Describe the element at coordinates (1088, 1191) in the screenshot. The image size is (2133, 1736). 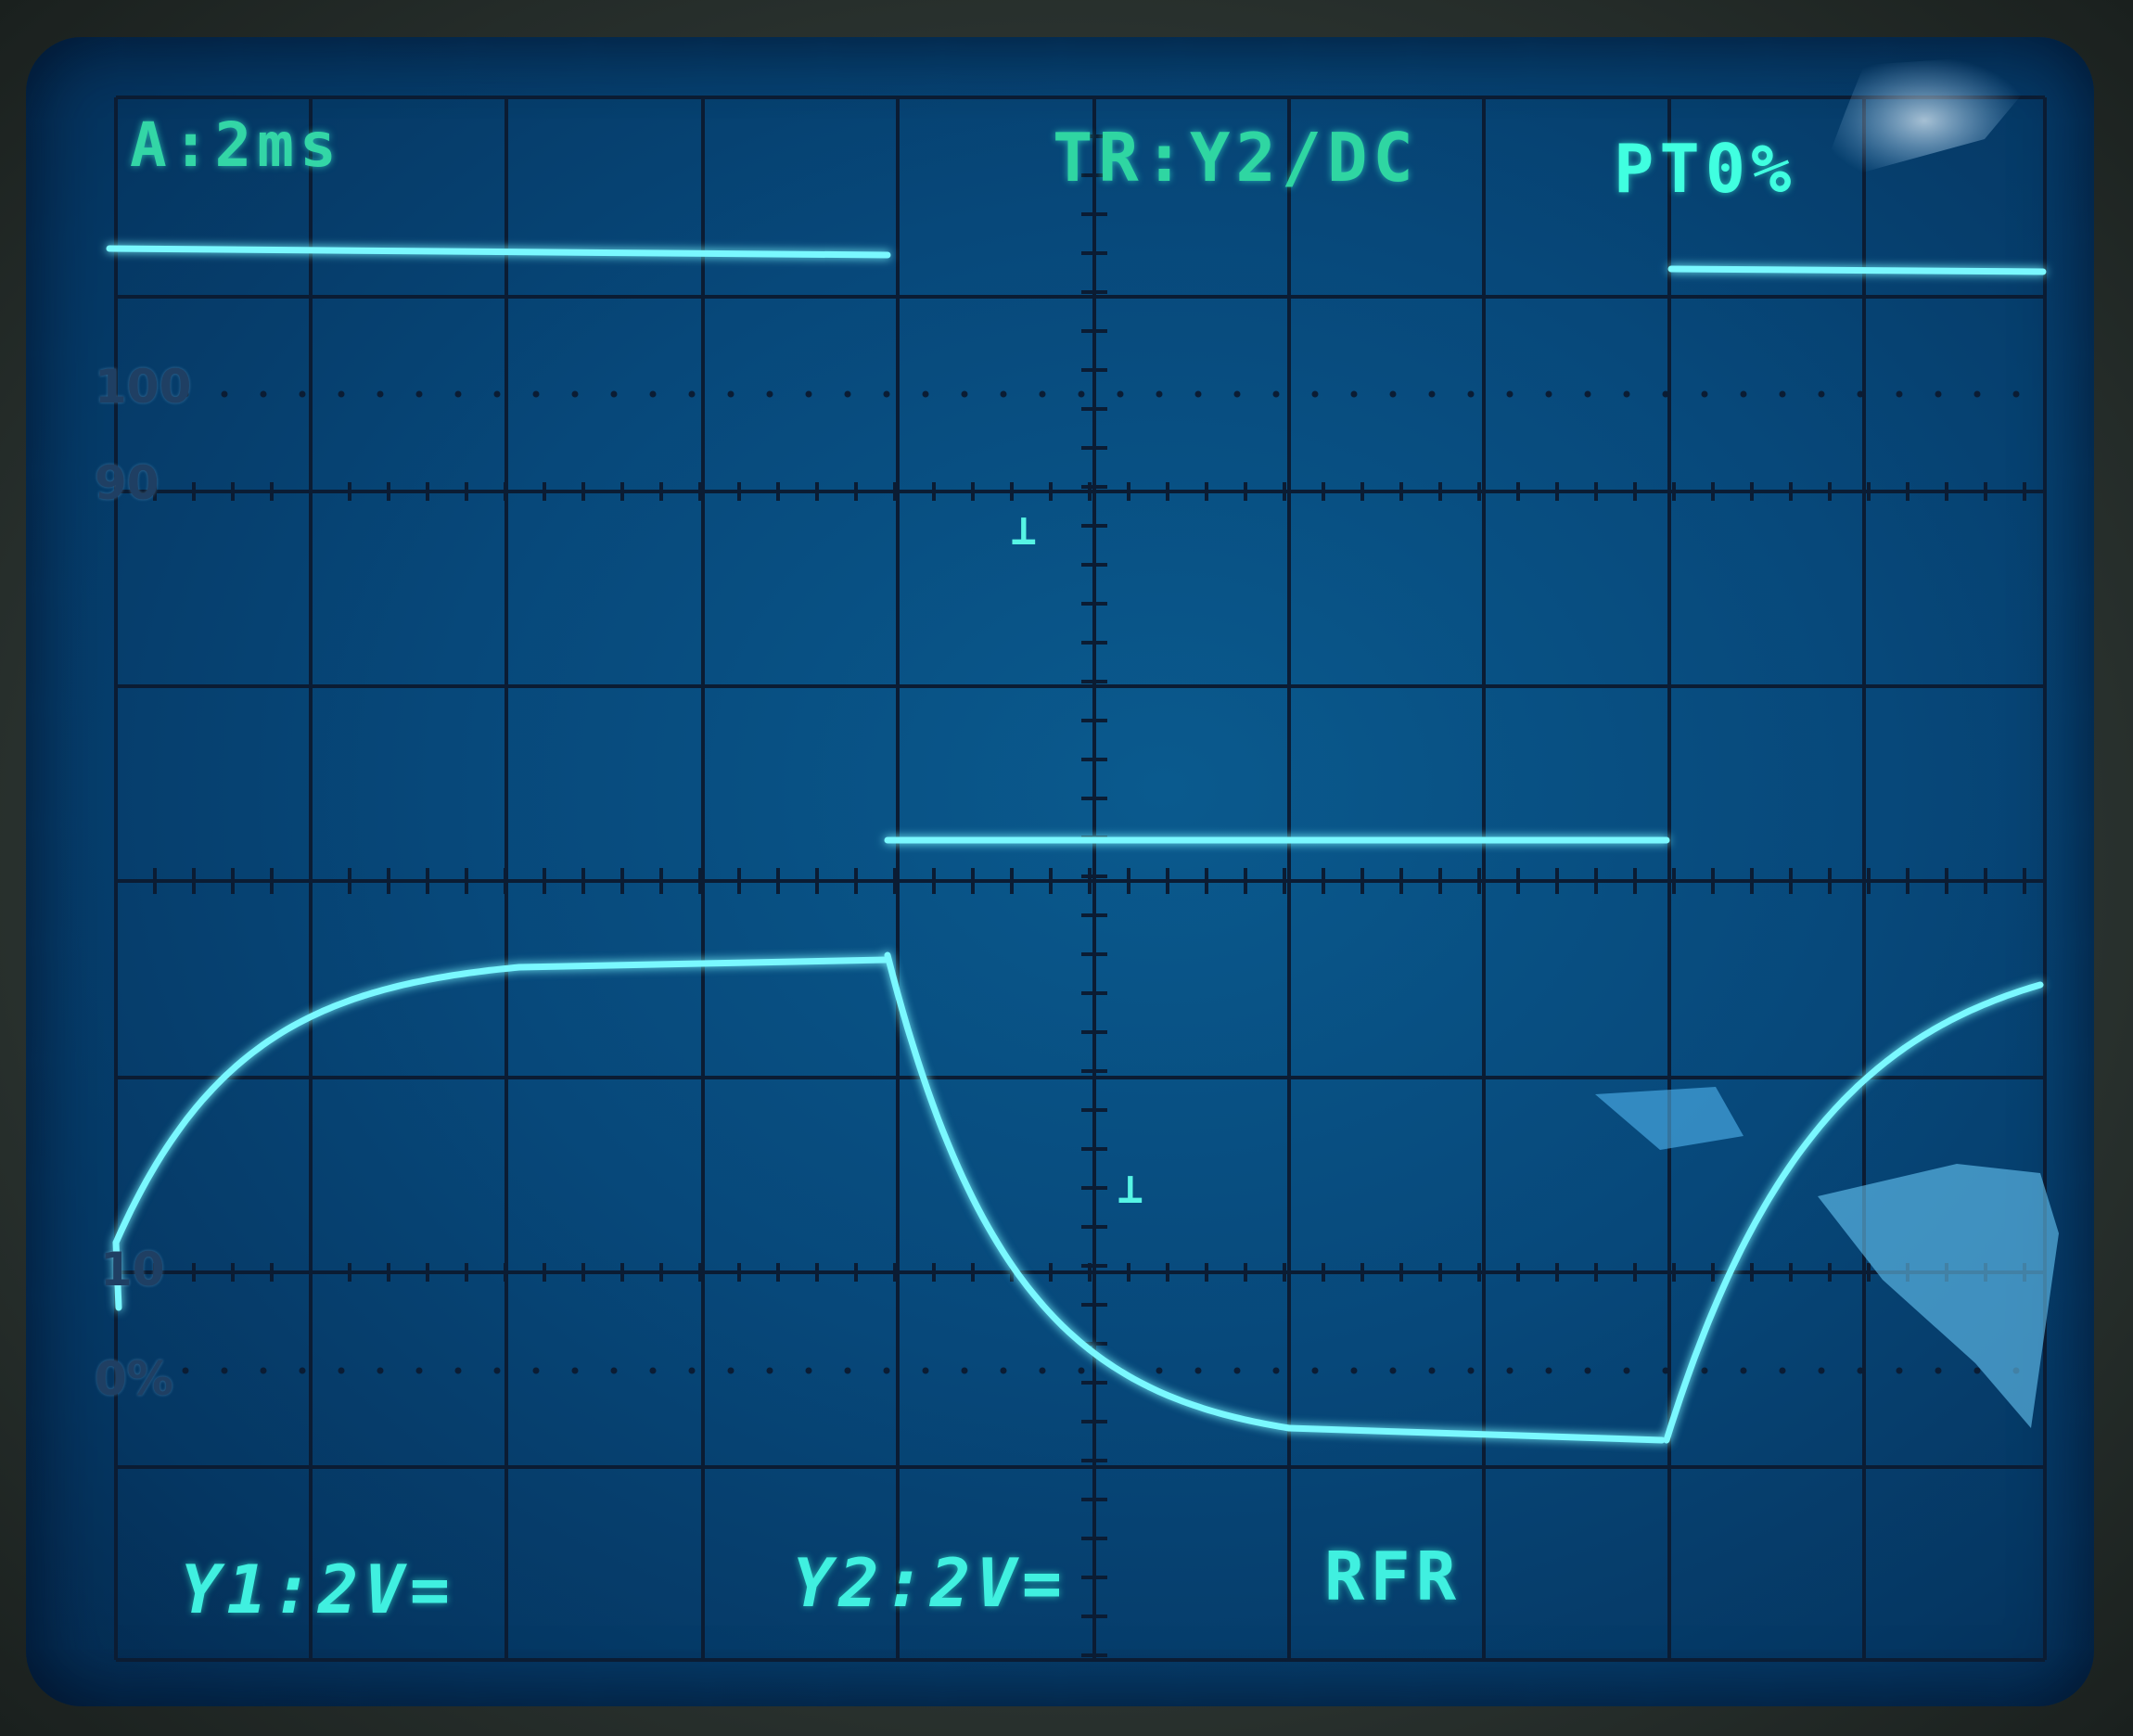
I see `trace-y1-discharge-curve` at that location.